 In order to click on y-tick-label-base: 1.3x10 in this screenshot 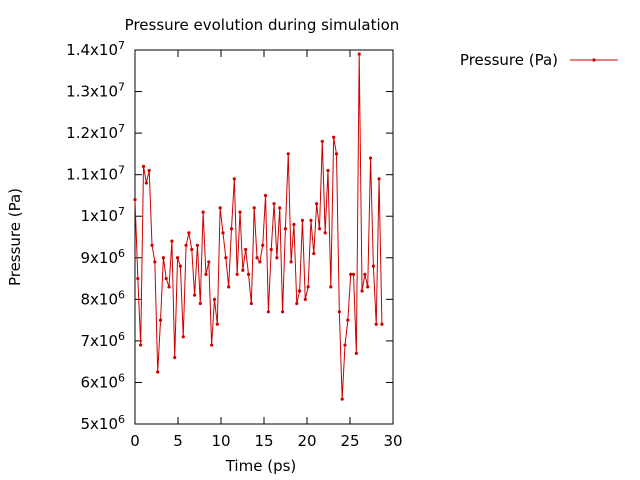, I will do `click(92, 92)`.